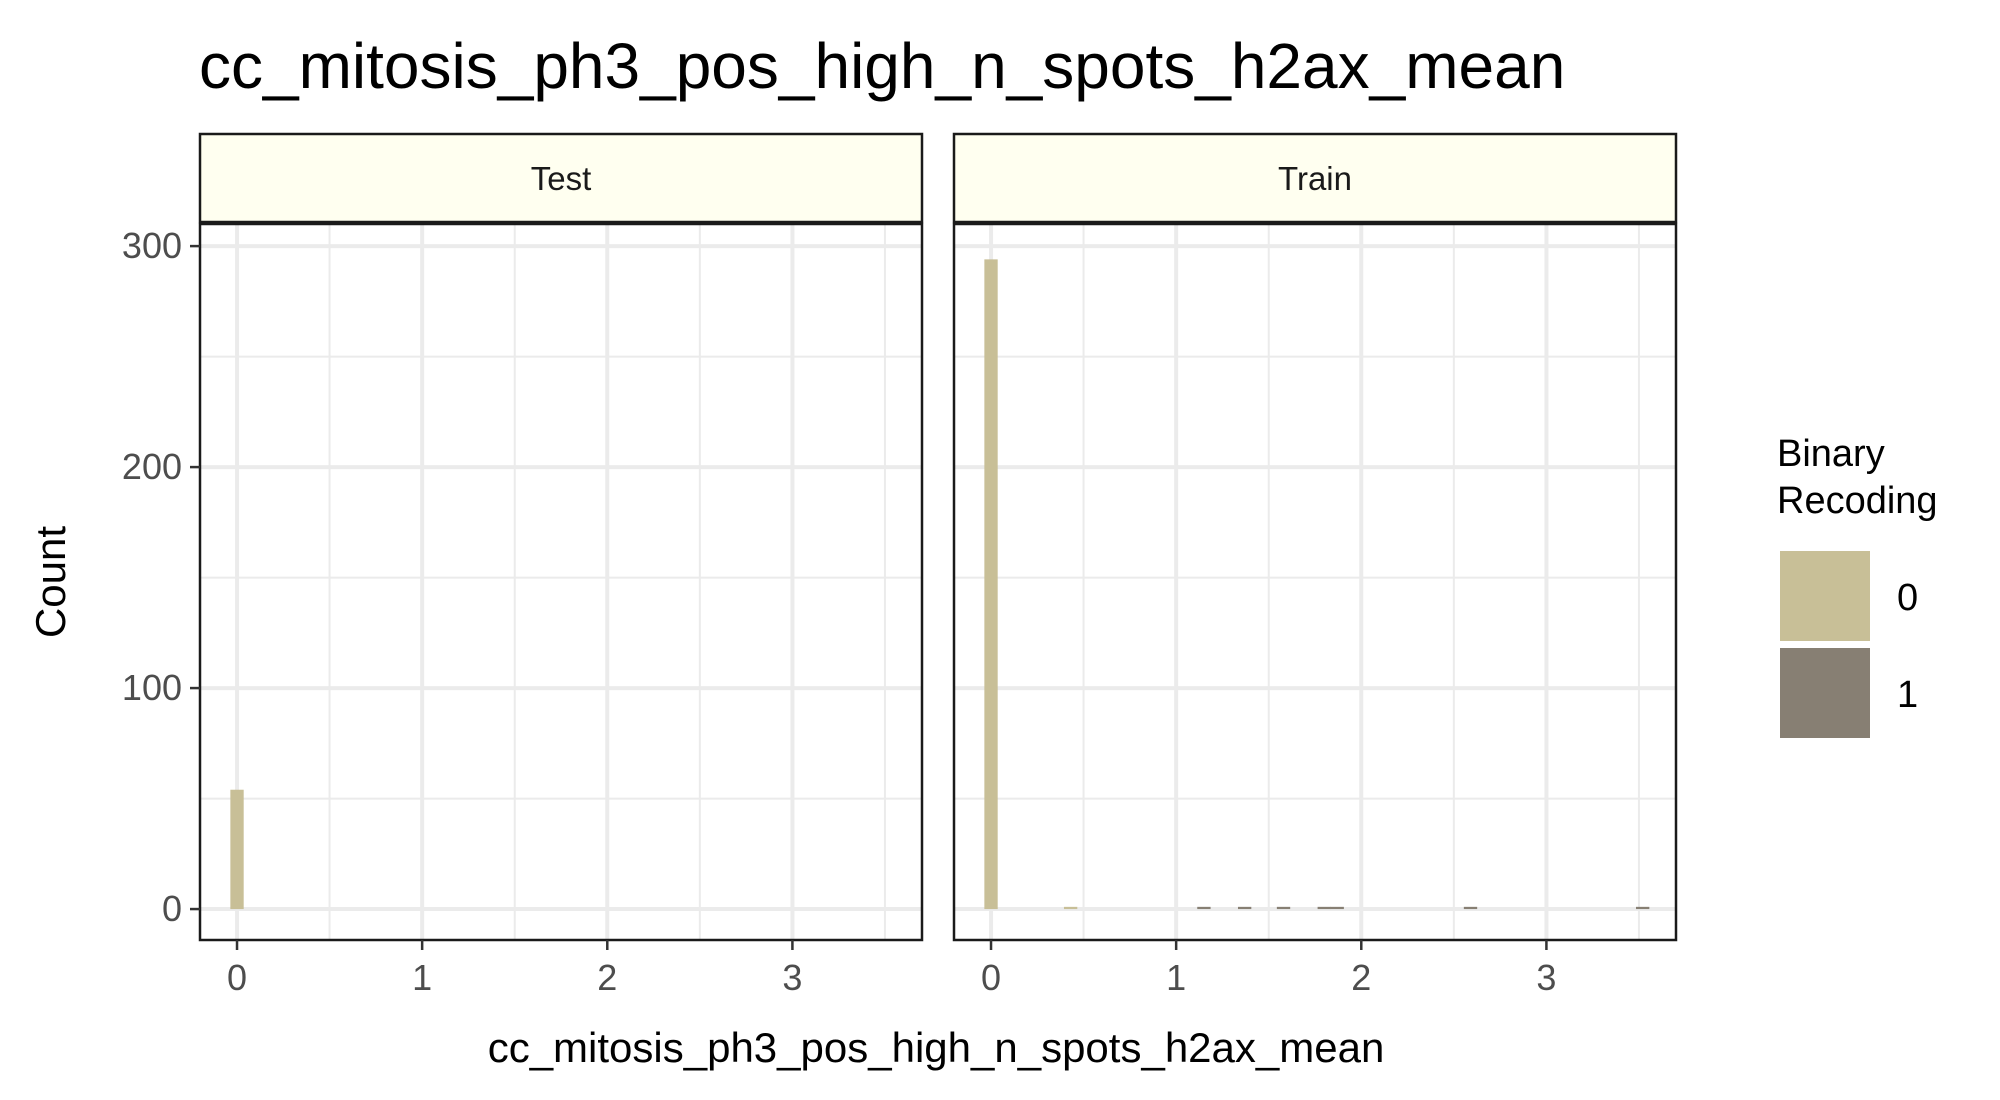 The height and width of the screenshot is (1100, 2000). I want to click on facet-strip-label: Train, so click(1315, 178).